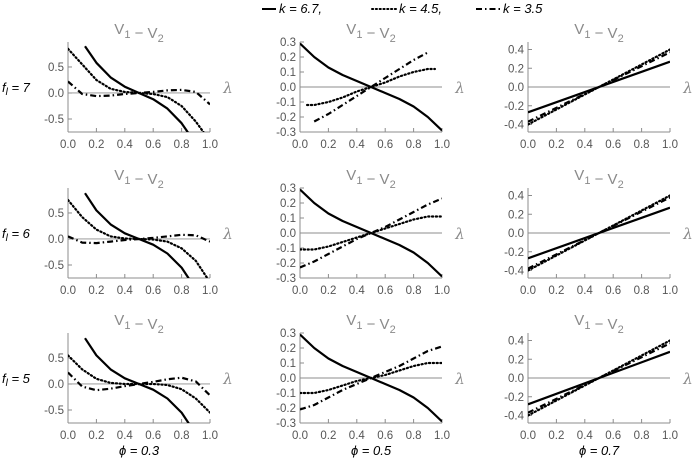 The height and width of the screenshot is (459, 700). What do you see at coordinates (371, 450) in the screenshot?
I see `column-label: ϕ = 0.5` at bounding box center [371, 450].